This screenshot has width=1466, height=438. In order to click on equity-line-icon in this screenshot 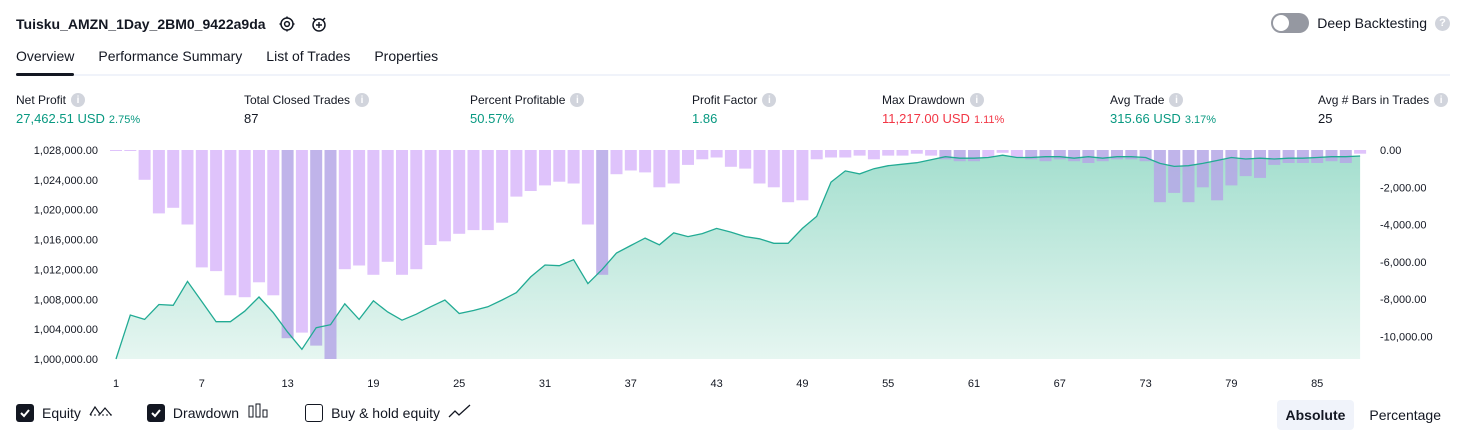, I will do `click(101, 412)`.